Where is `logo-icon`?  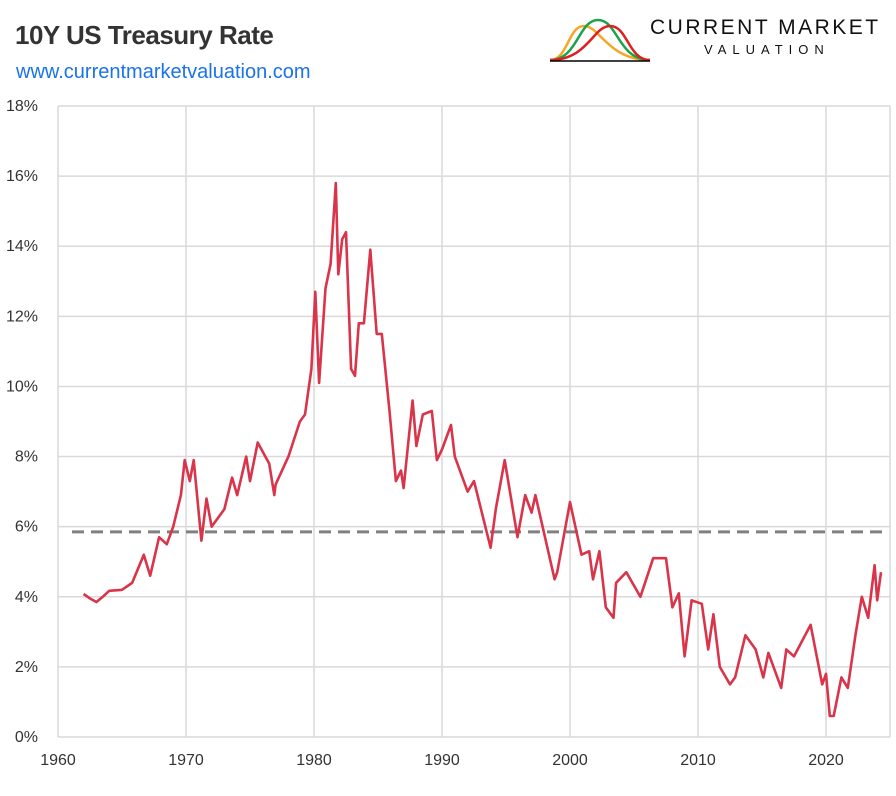
logo-icon is located at coordinates (600, 40).